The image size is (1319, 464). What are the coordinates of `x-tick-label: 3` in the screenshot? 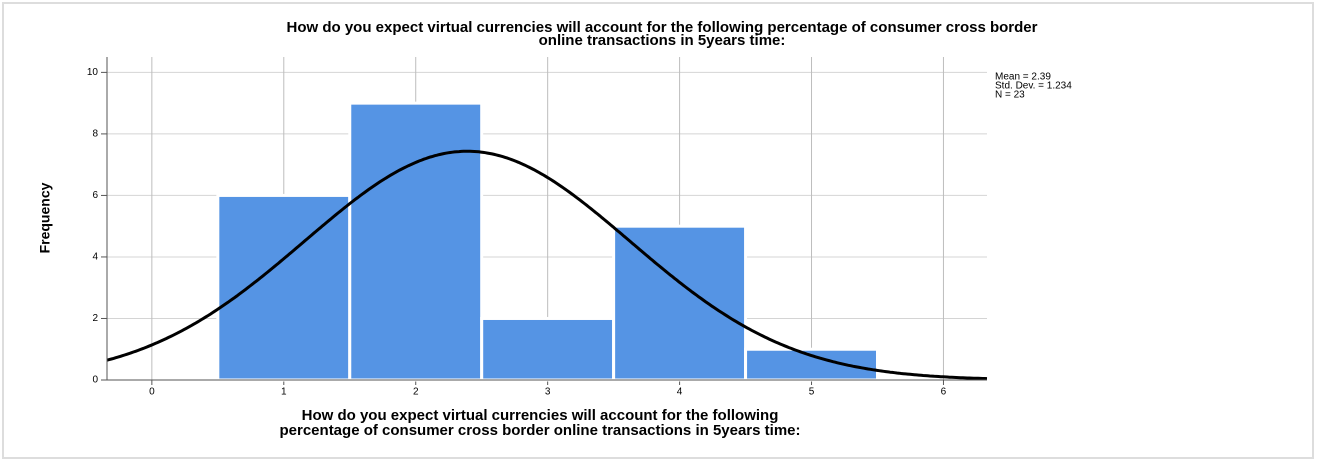 It's located at (548, 392).